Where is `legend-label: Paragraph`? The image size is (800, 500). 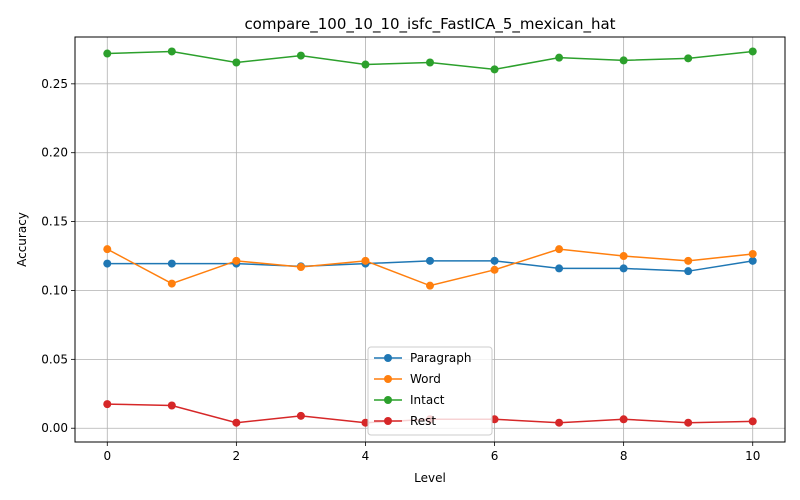
legend-label: Paragraph is located at coordinates (440, 358).